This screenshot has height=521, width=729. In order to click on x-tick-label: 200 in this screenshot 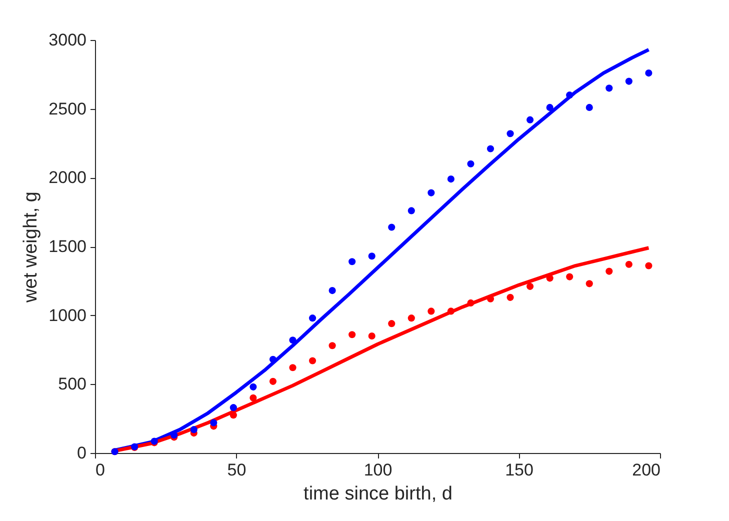, I will do `click(646, 470)`.